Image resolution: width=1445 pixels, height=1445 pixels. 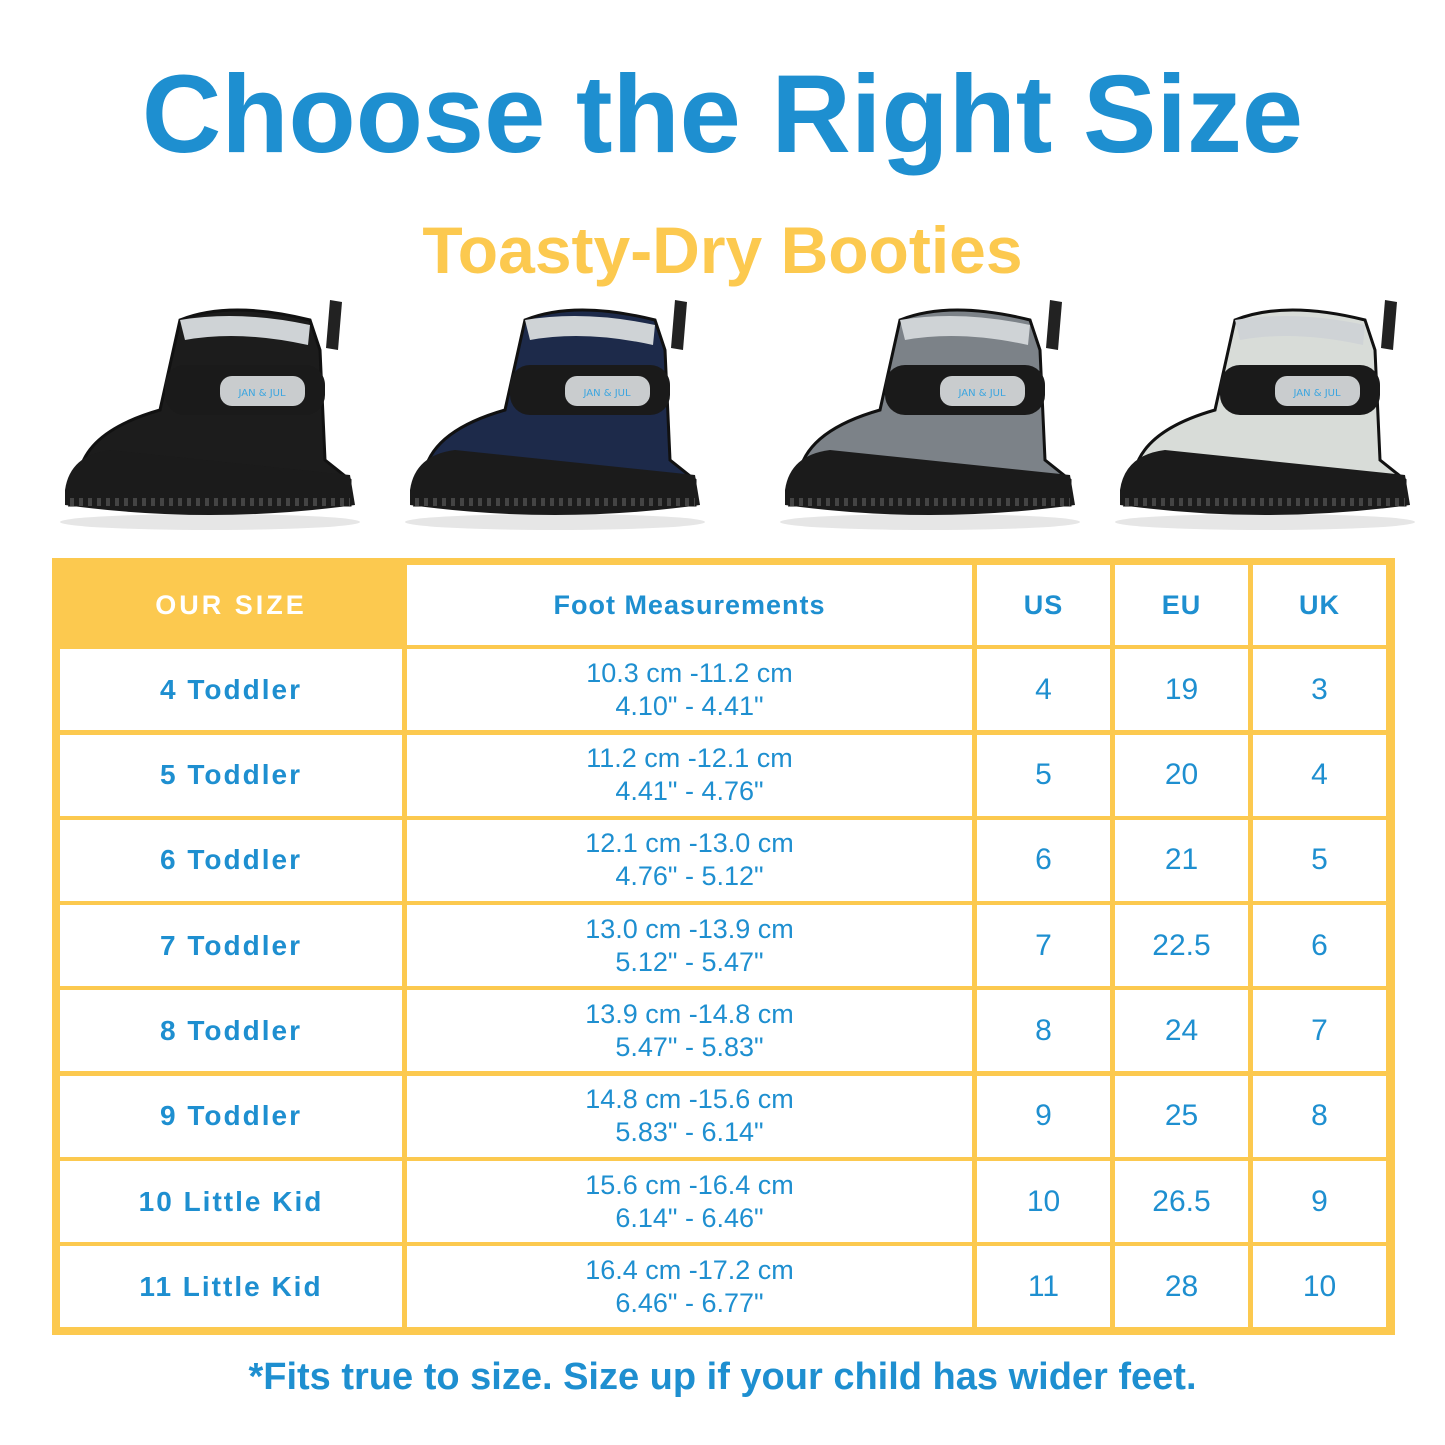 What do you see at coordinates (1043, 1116) in the screenshot?
I see `cell-us: 9` at bounding box center [1043, 1116].